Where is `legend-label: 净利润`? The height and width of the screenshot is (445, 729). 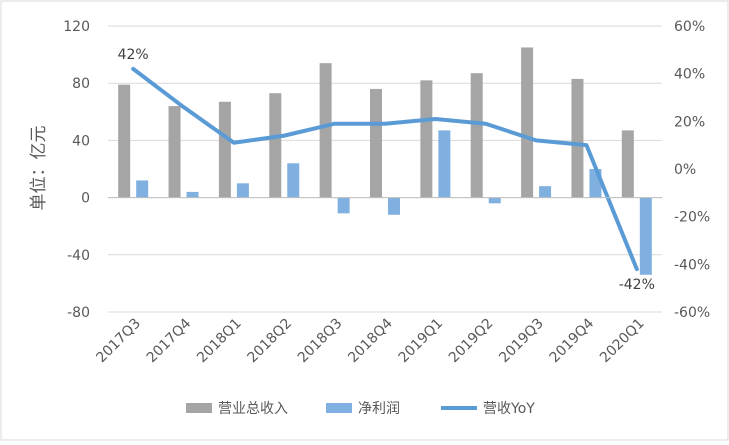
legend-label: 净利润 is located at coordinates (379, 409).